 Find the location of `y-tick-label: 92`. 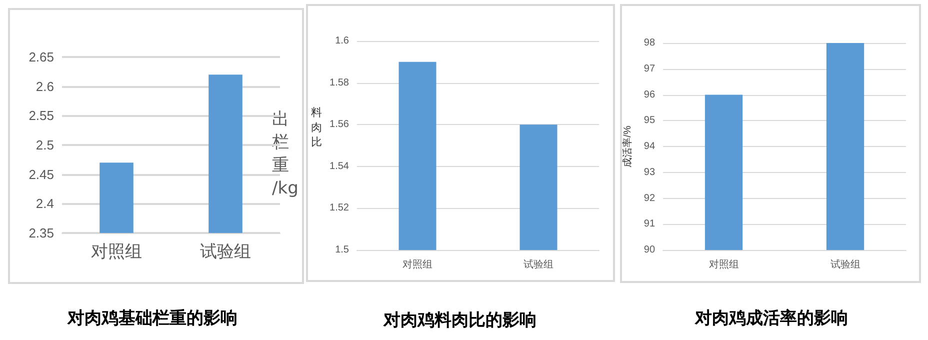

y-tick-label: 92 is located at coordinates (650, 198).